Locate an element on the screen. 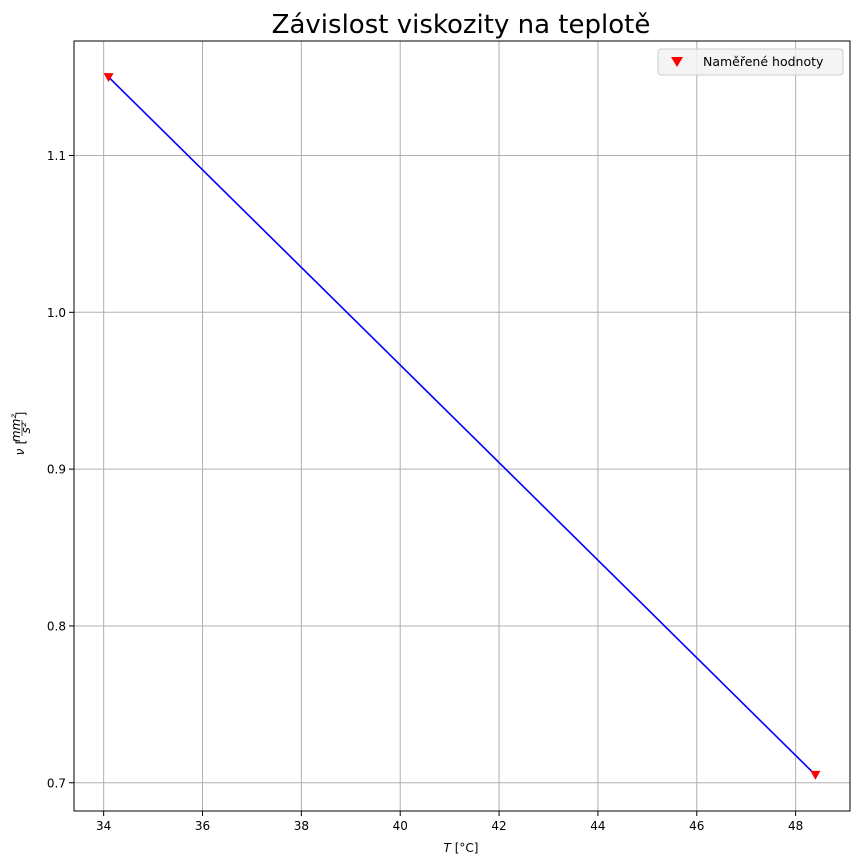  x-tick-label: 46 is located at coordinates (696, 826).